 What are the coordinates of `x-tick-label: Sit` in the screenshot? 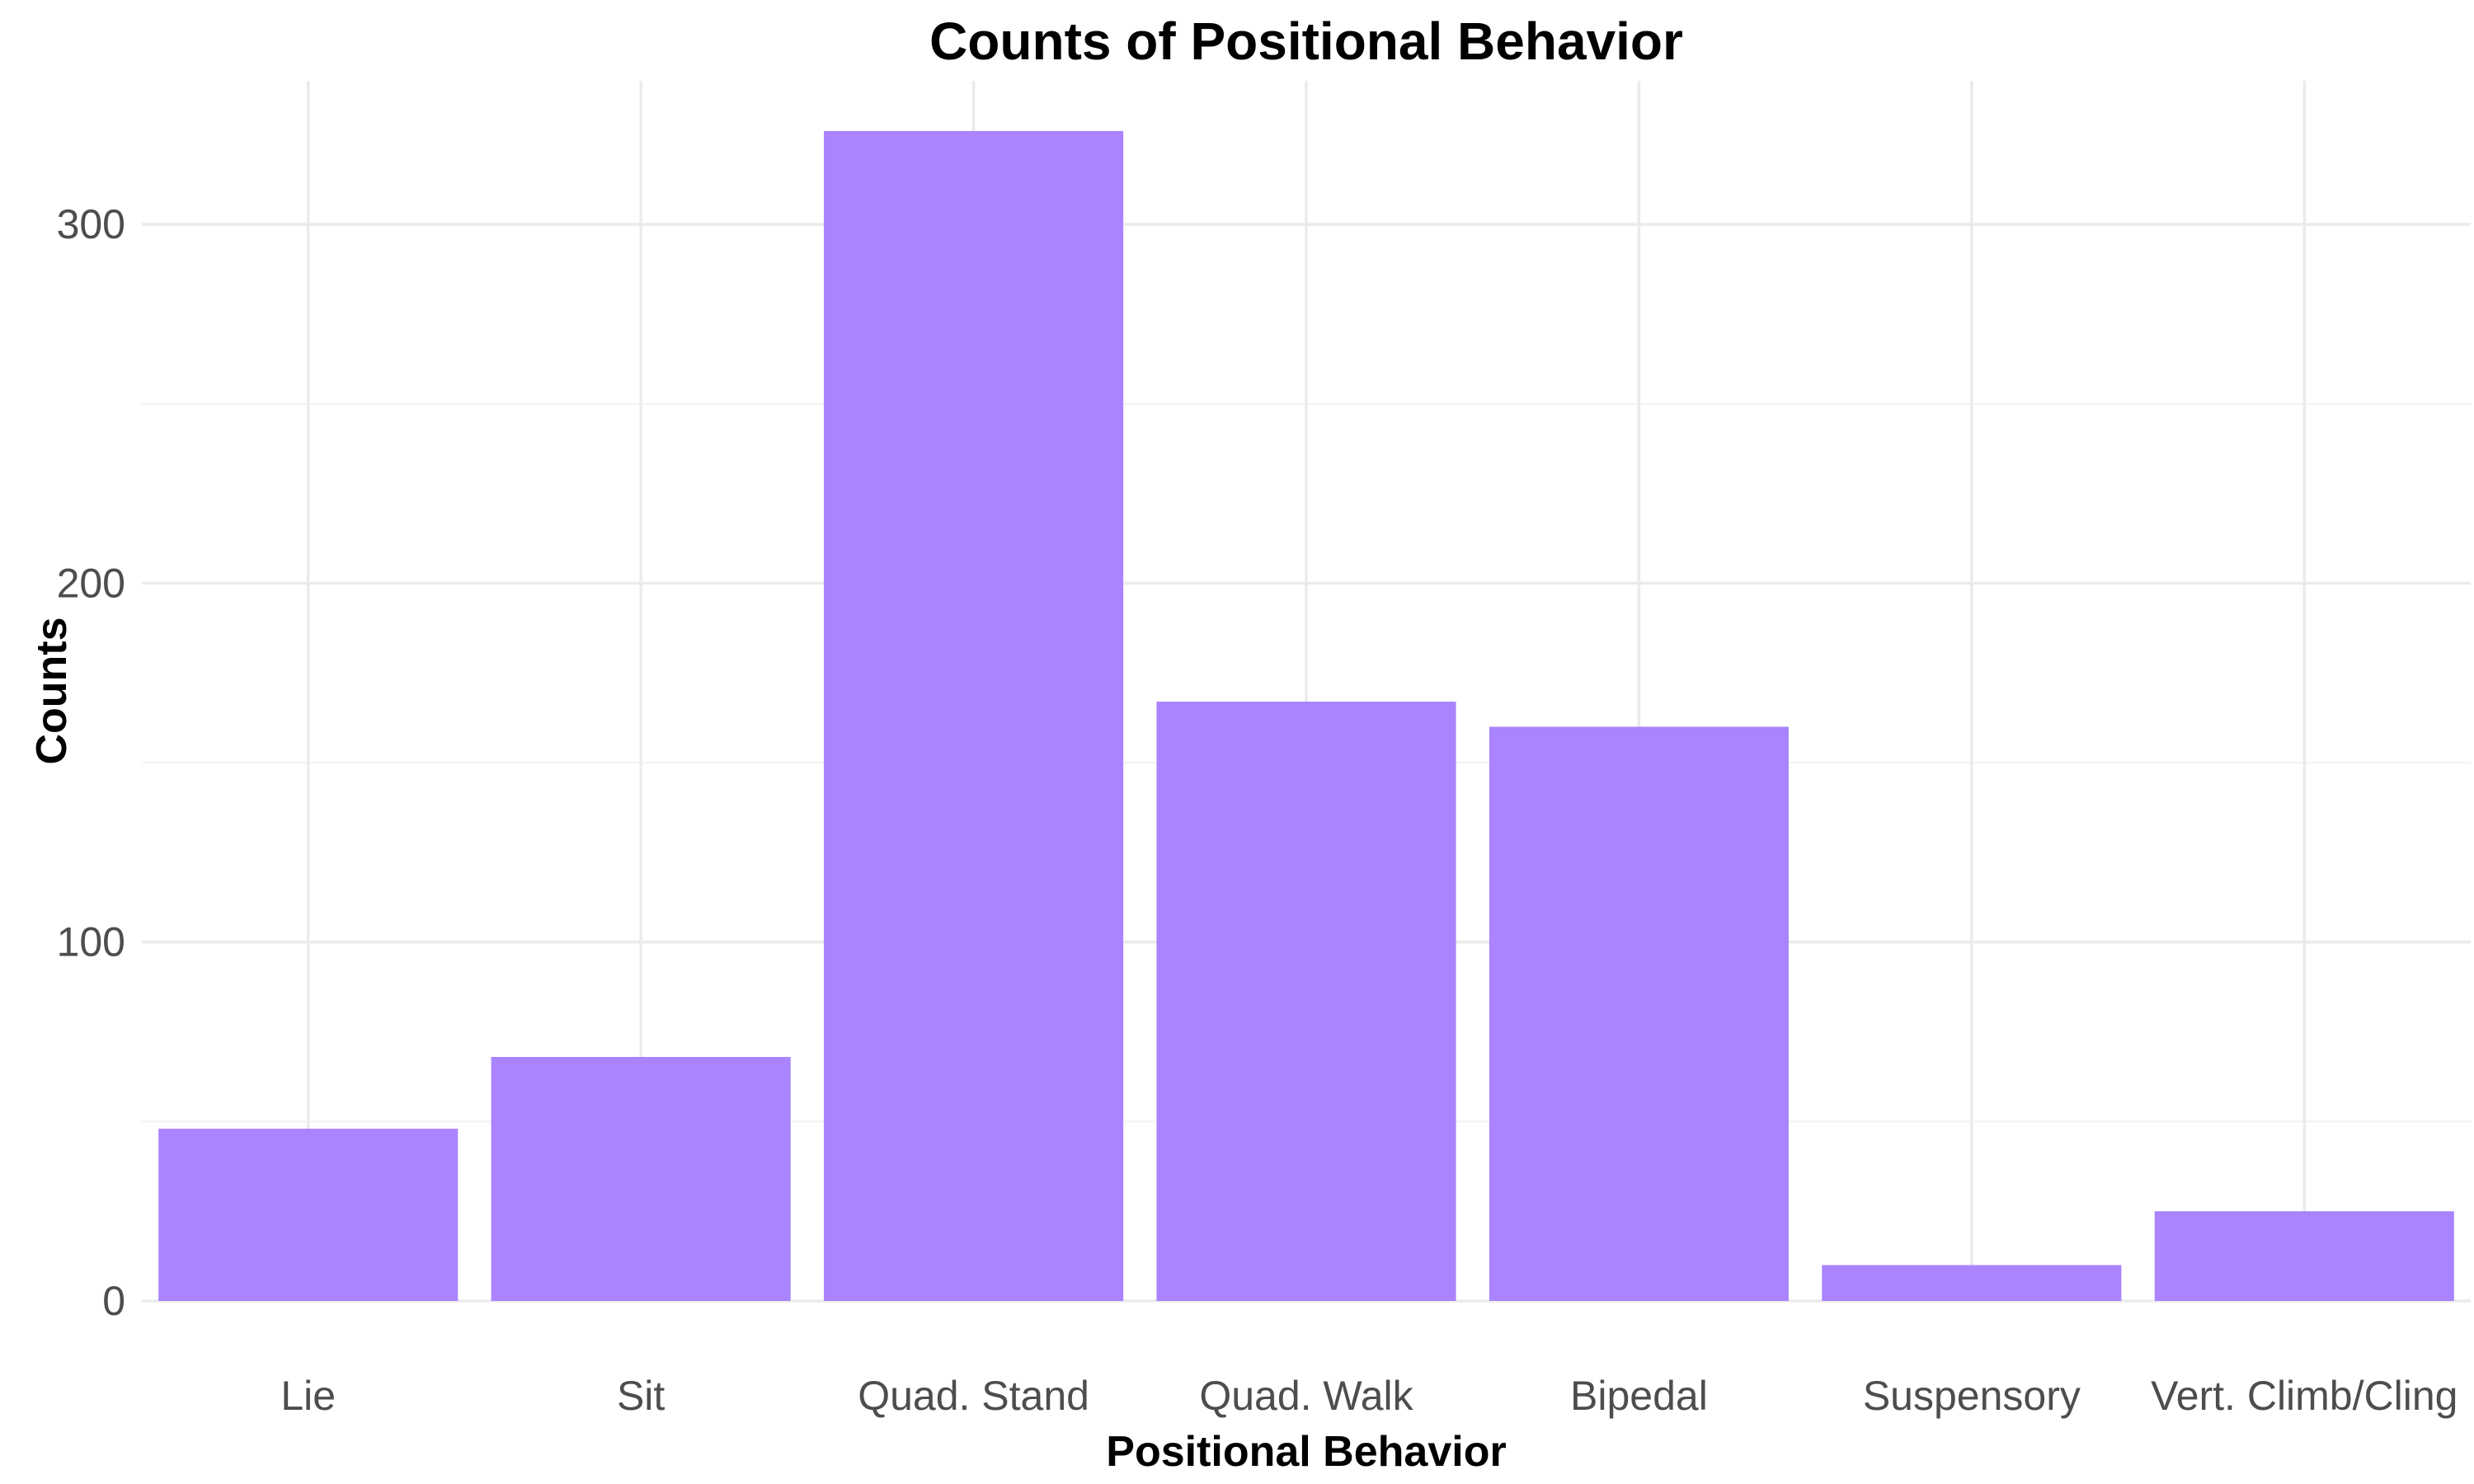 It's located at (641, 1396).